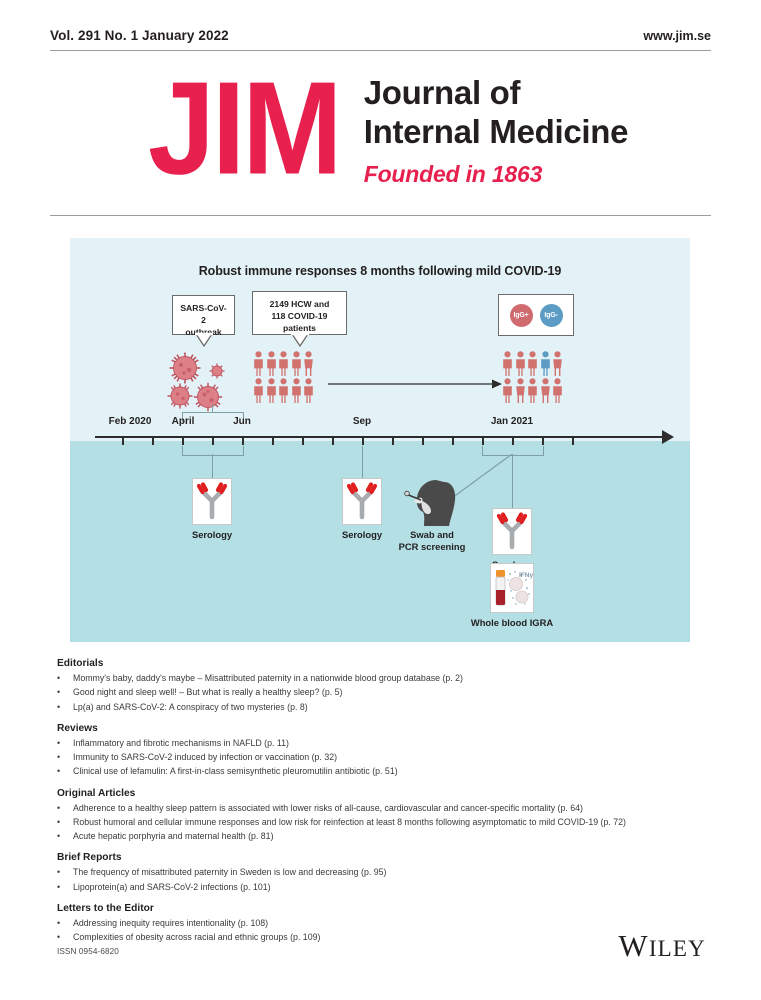 This screenshot has height=1000, width=761. I want to click on blood-tube-icon: IFNγ, so click(514, 588).